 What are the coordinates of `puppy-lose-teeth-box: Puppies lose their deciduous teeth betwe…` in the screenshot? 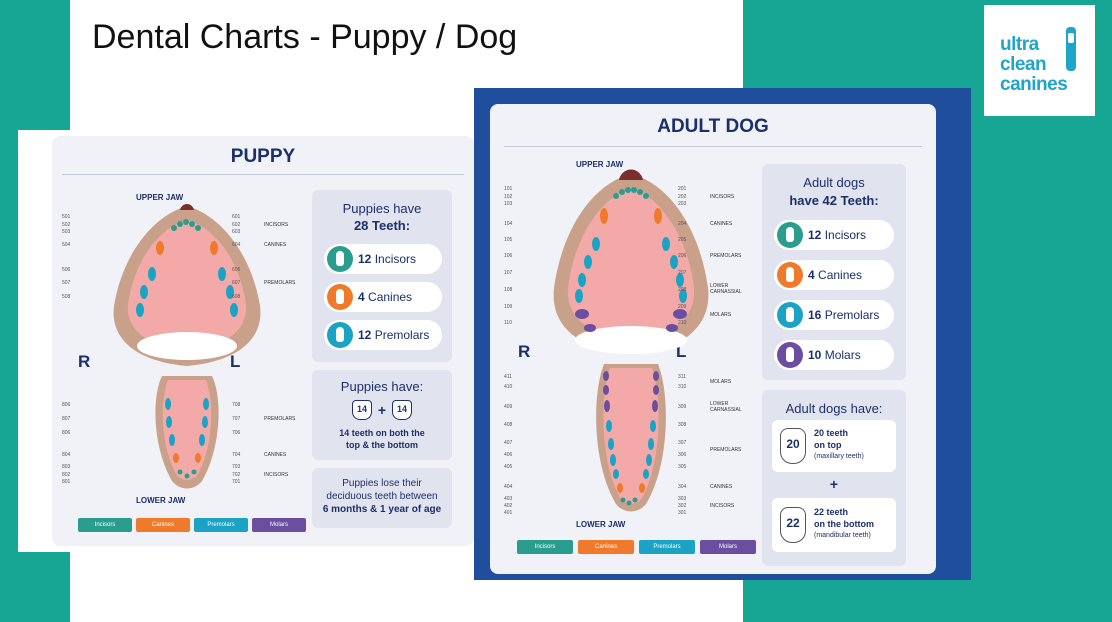 It's located at (382, 498).